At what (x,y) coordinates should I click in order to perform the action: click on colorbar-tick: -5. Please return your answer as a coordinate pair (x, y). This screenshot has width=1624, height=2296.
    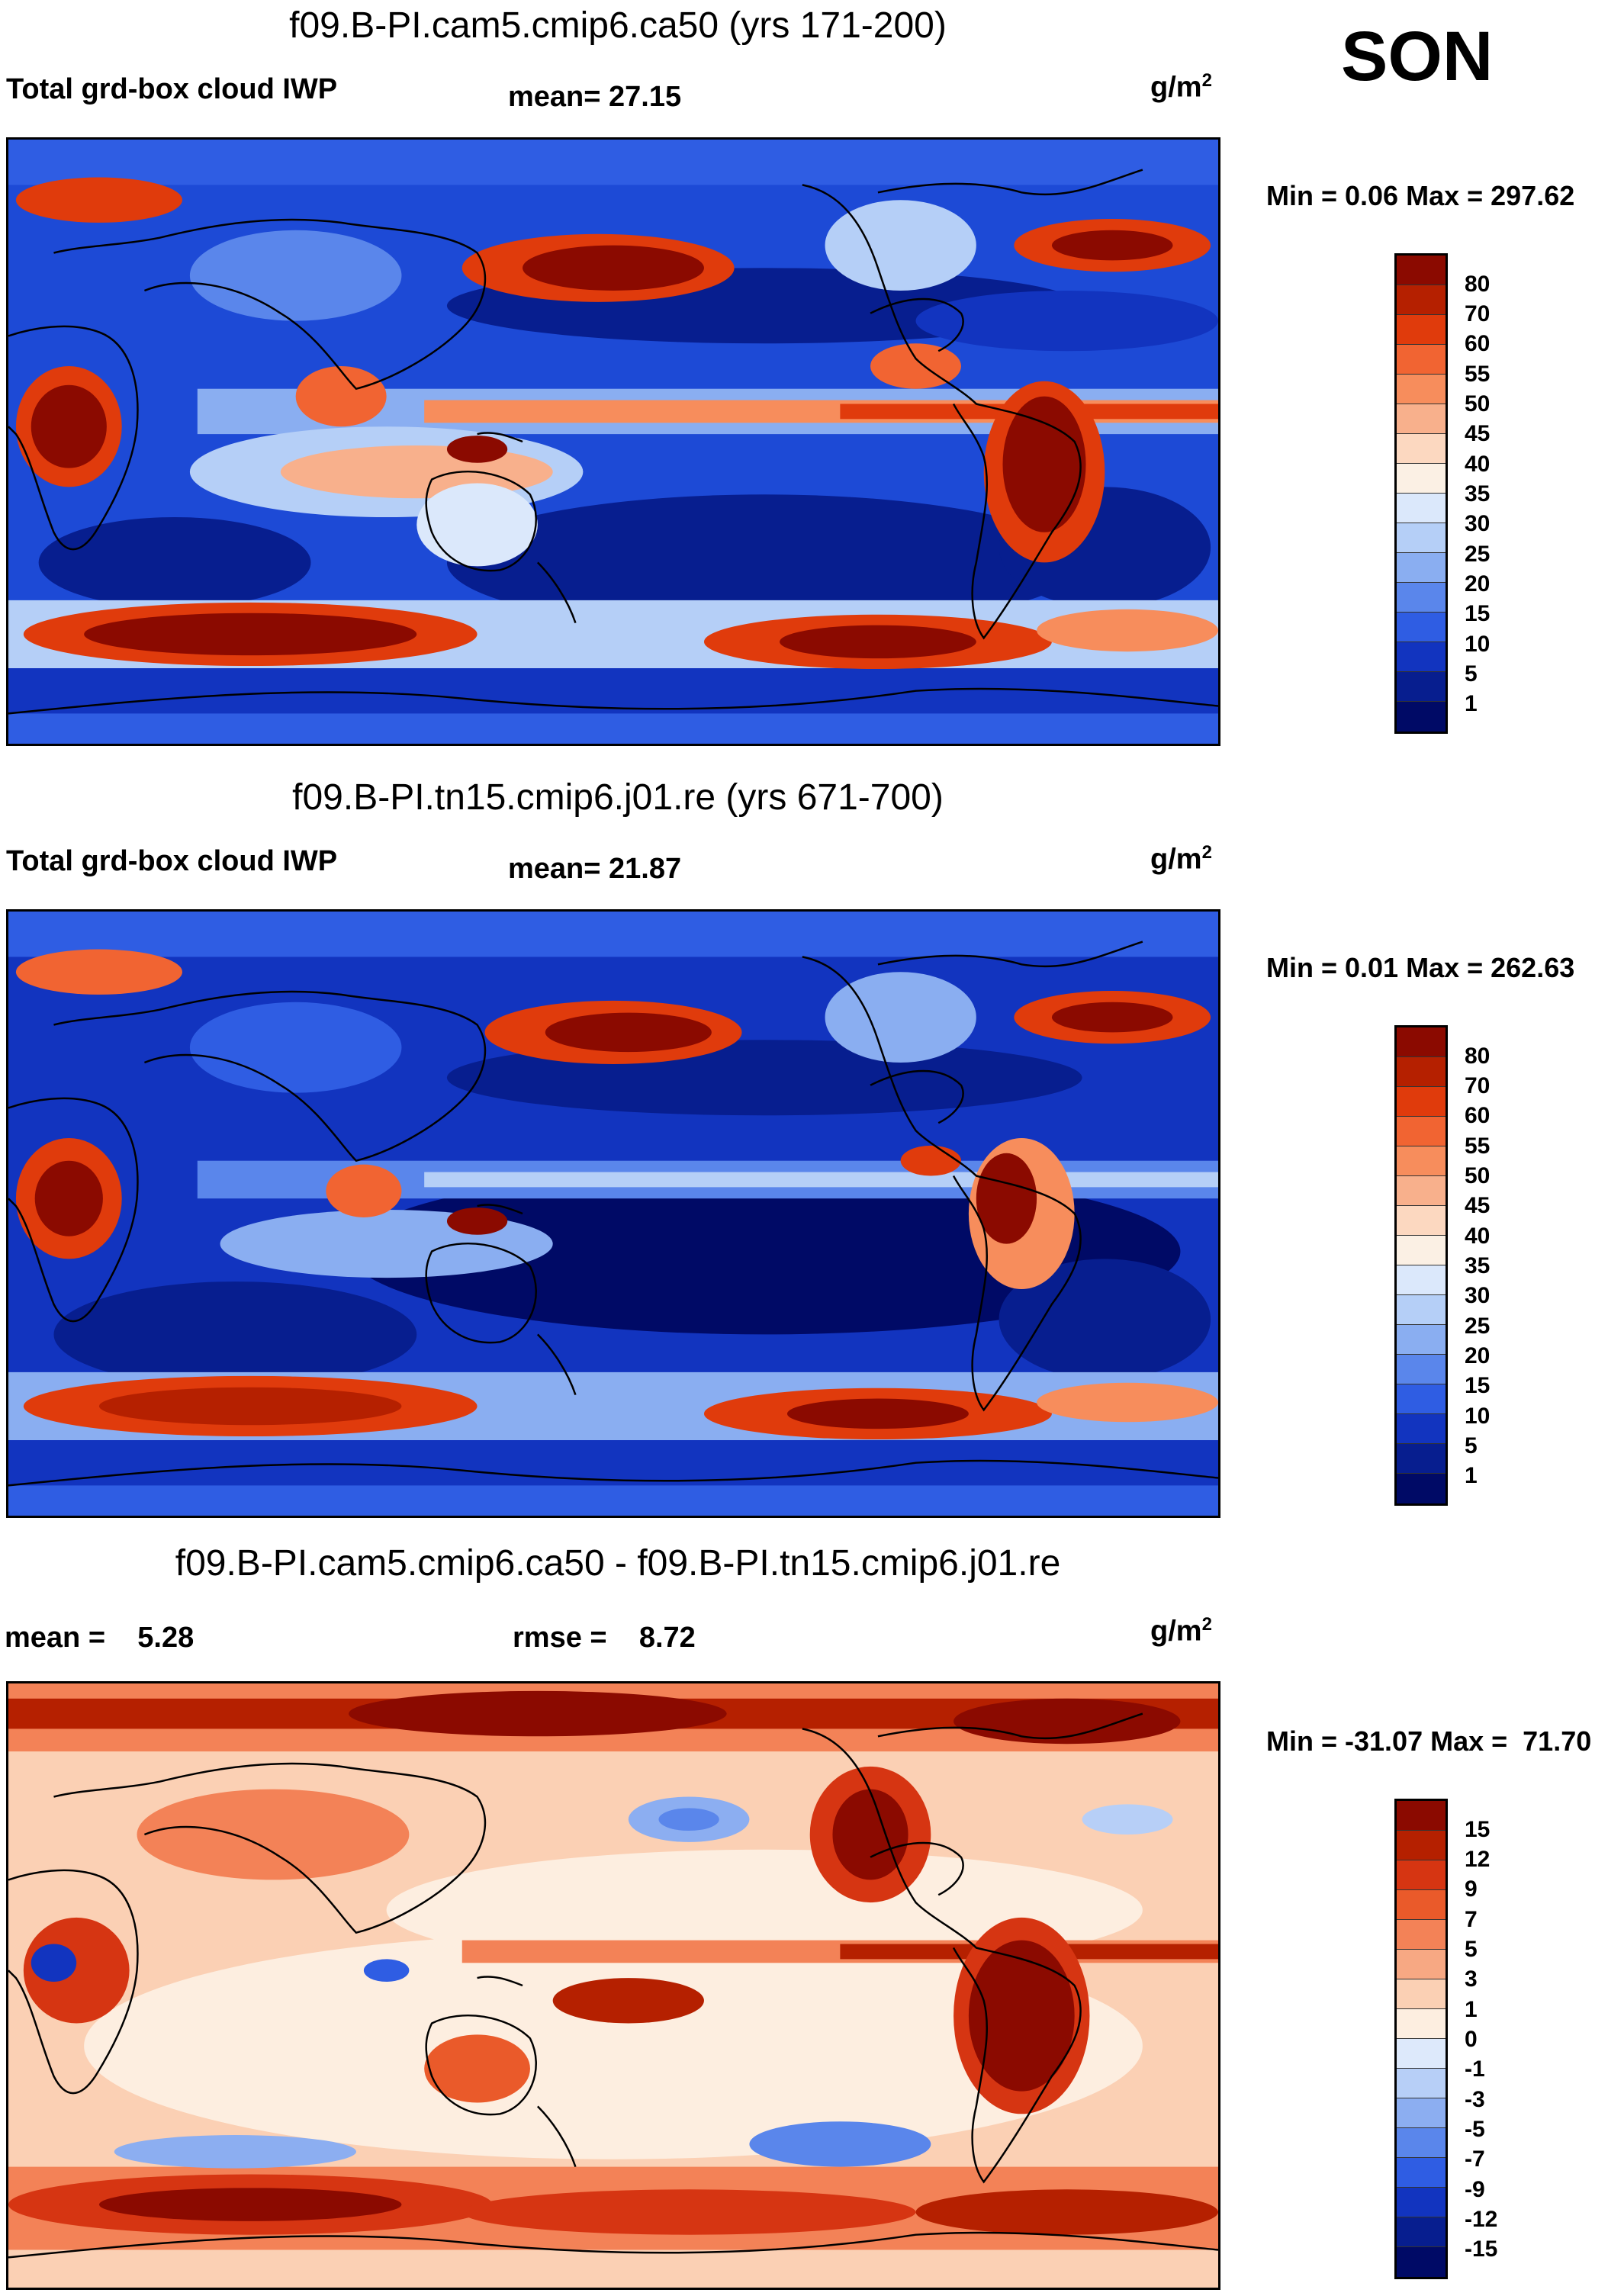
    Looking at the image, I should click on (1475, 2129).